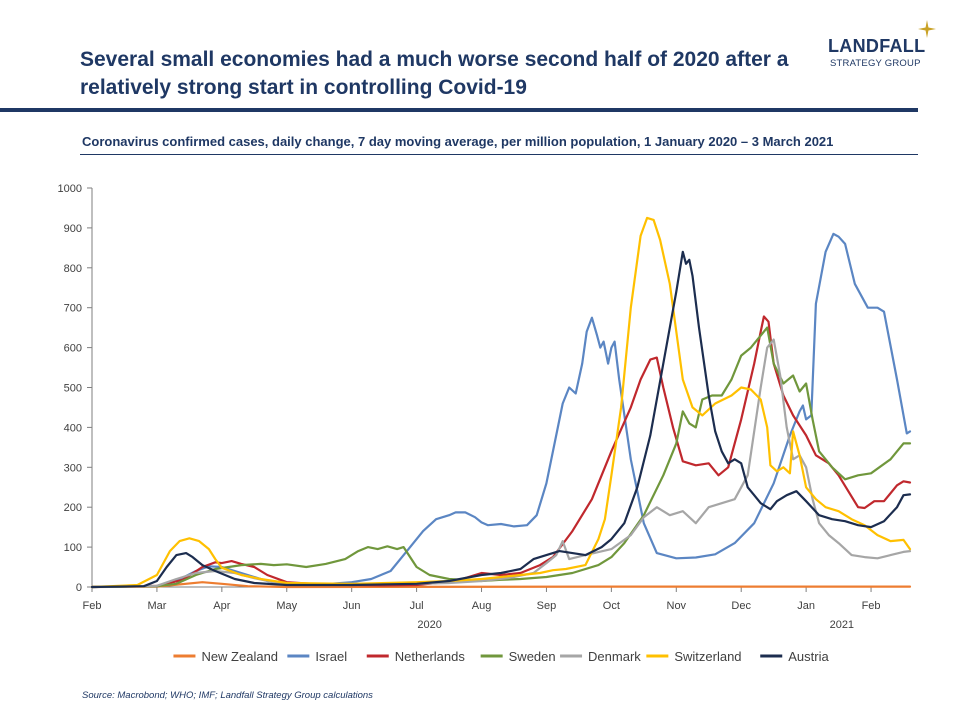  What do you see at coordinates (73, 309) in the screenshot?
I see `y-tick-label: 700` at bounding box center [73, 309].